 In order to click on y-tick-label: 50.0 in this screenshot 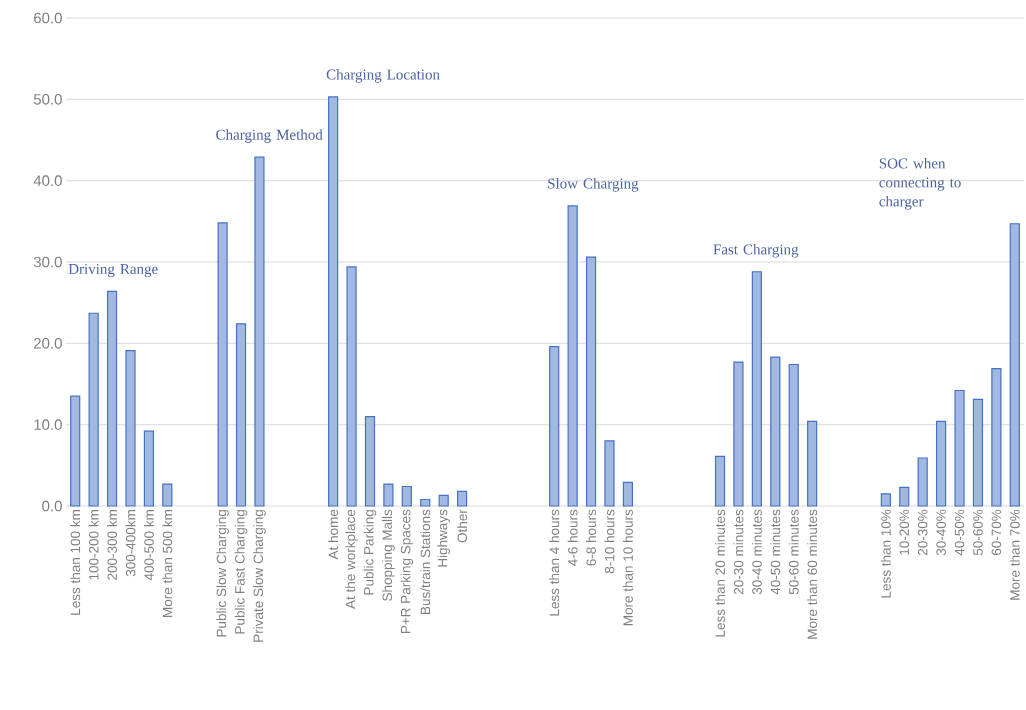, I will do `click(47, 99)`.